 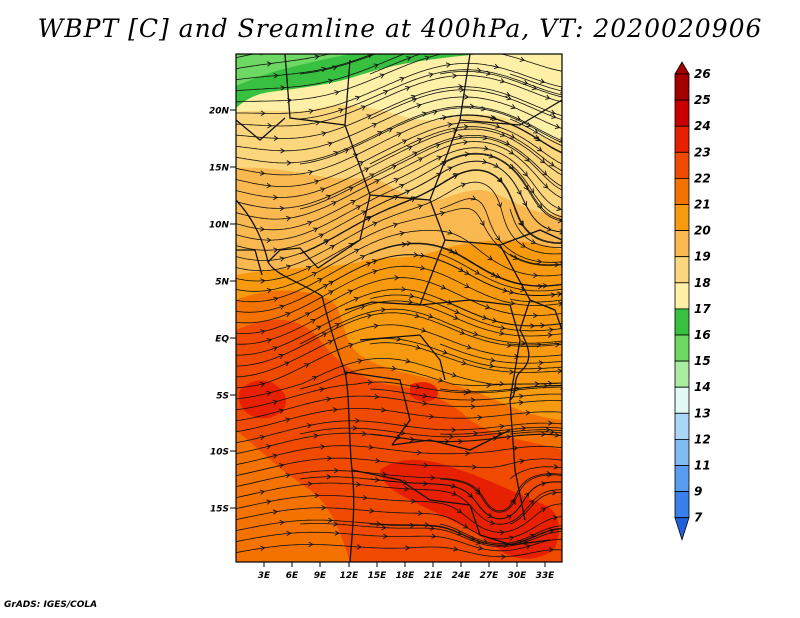 I want to click on colorbar-label: 19, so click(x=702, y=257).